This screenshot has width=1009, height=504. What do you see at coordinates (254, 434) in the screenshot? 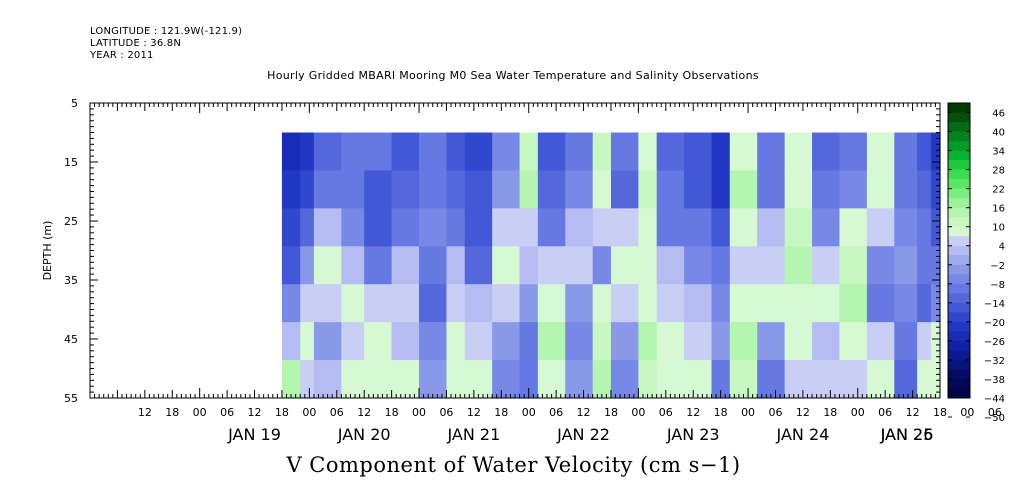
I see `x-day-label: JAN 19` at bounding box center [254, 434].